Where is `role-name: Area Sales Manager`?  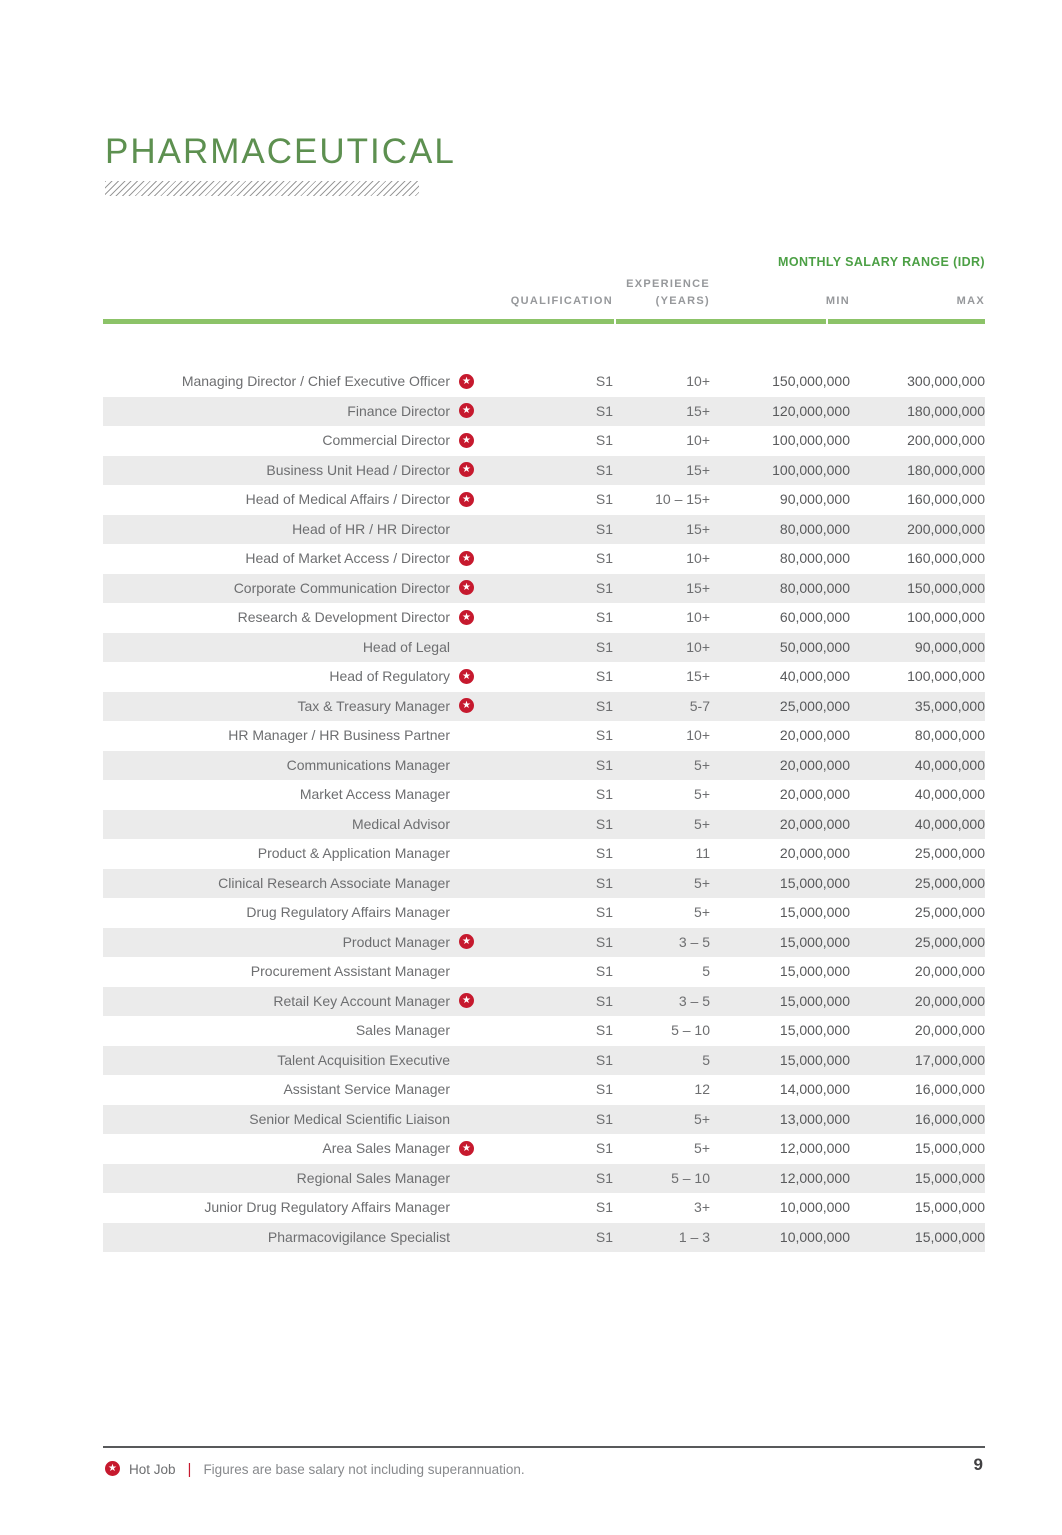
role-name: Area Sales Manager is located at coordinates (386, 1148).